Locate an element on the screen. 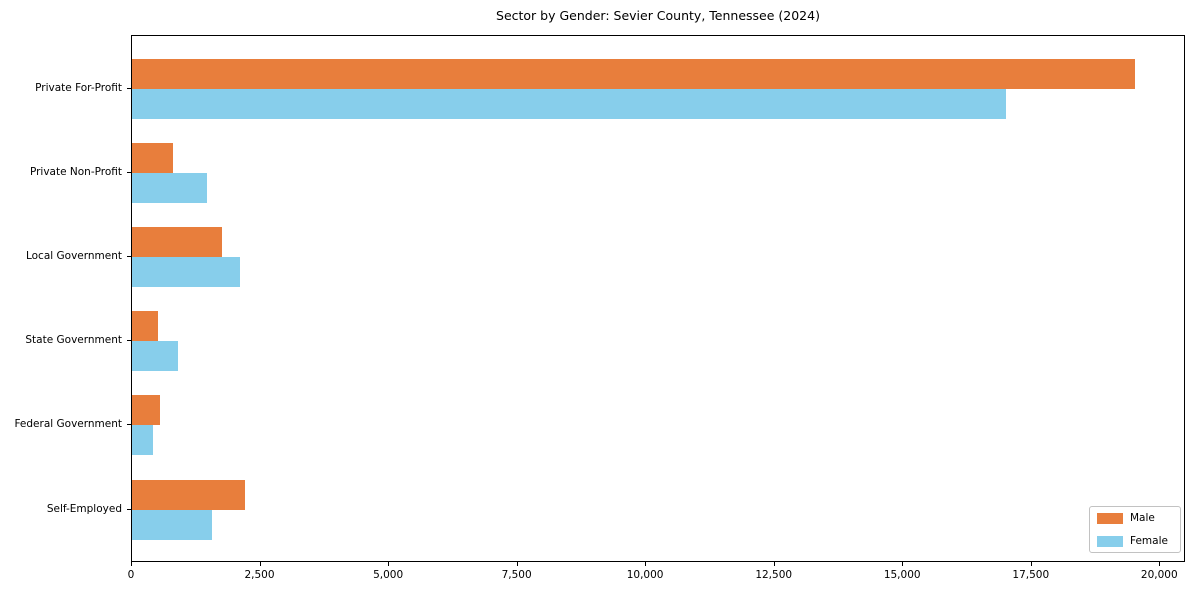 The image size is (1200, 600). y-axis-label: Private Non-Profit is located at coordinates (75, 172).